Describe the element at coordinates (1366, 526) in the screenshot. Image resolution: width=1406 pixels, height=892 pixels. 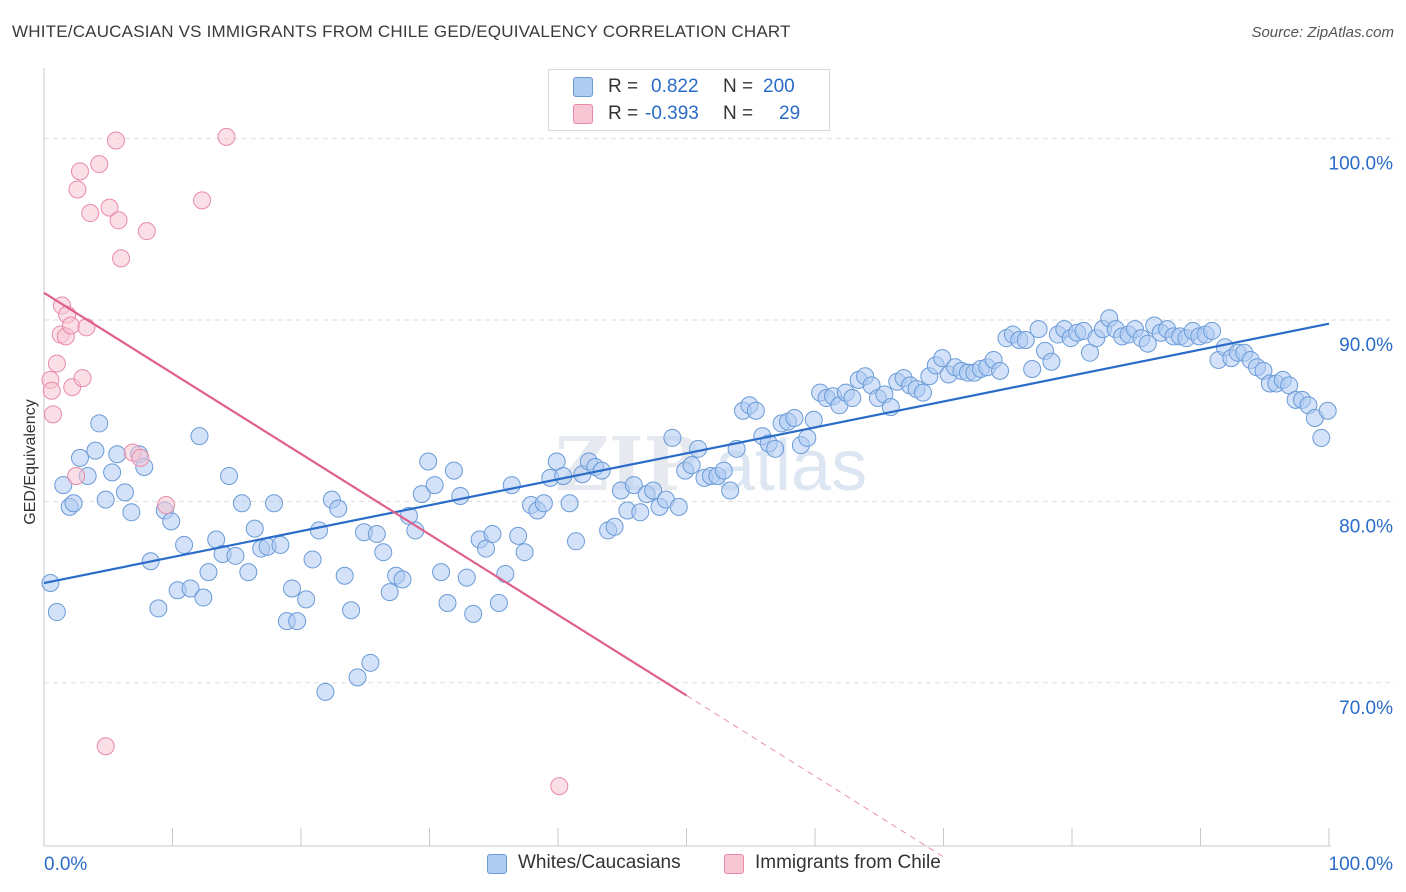
I see `y-tick-label: 80.0%` at that location.